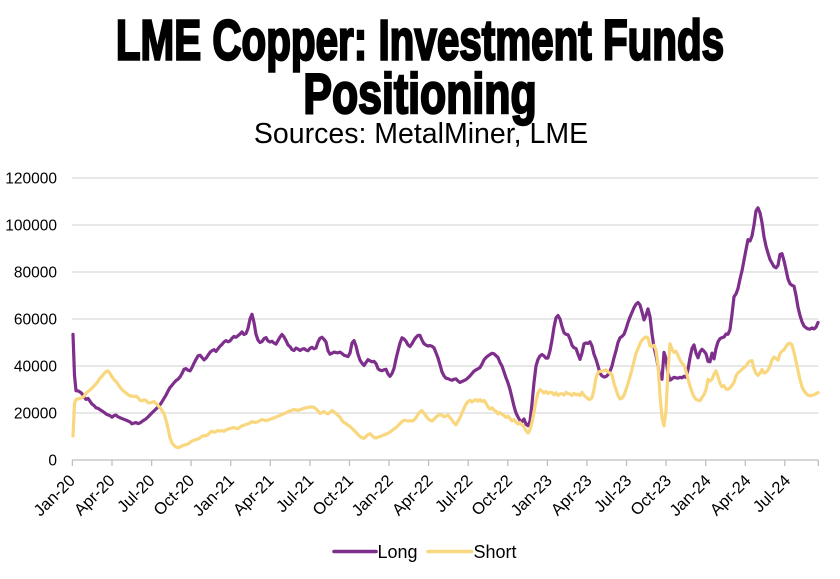  I want to click on svg-text: 0, so click(52, 461).